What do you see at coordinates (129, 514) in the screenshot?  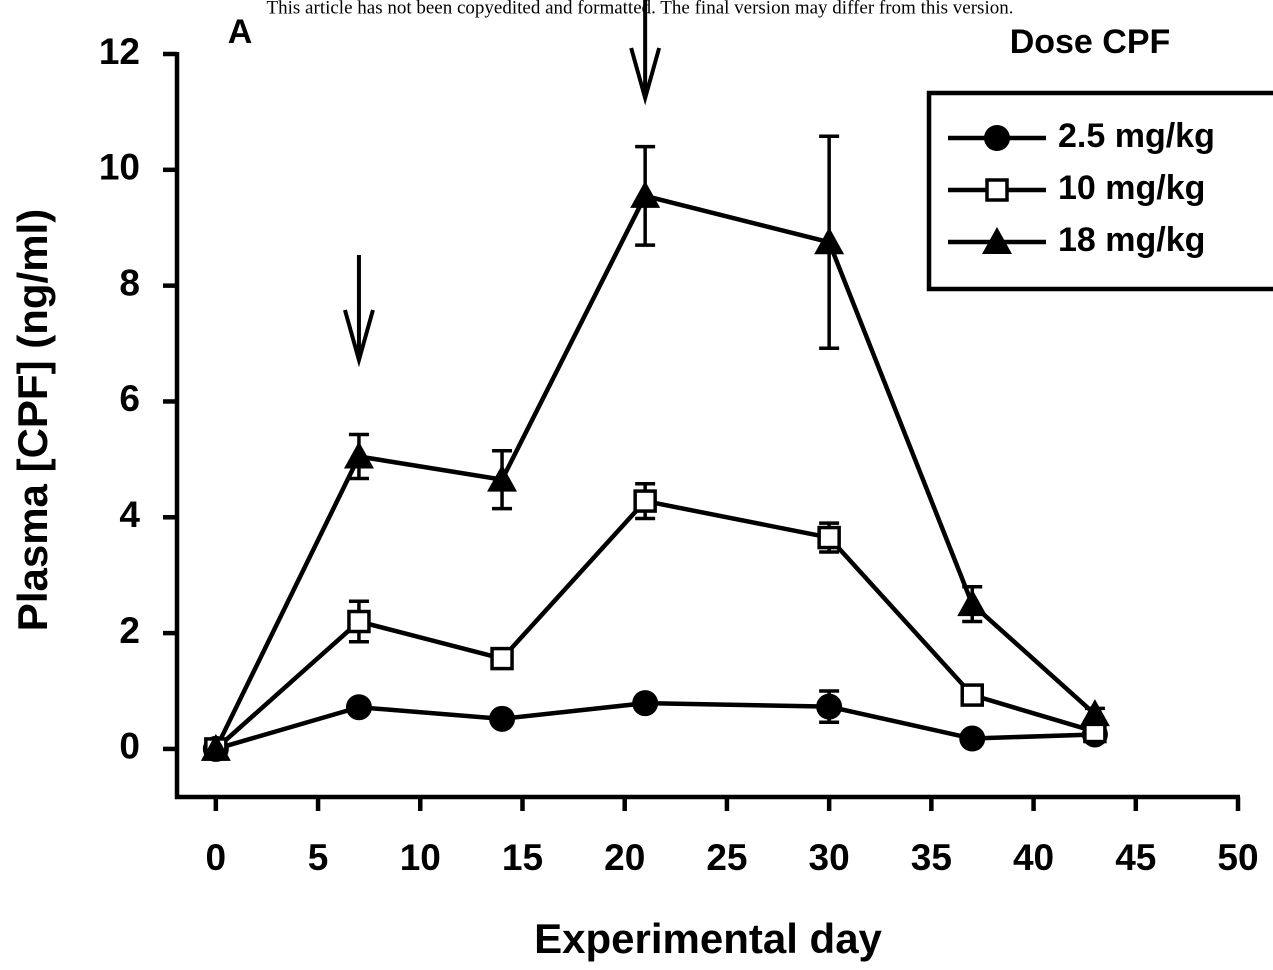 I see `y-tick-label: 4` at bounding box center [129, 514].